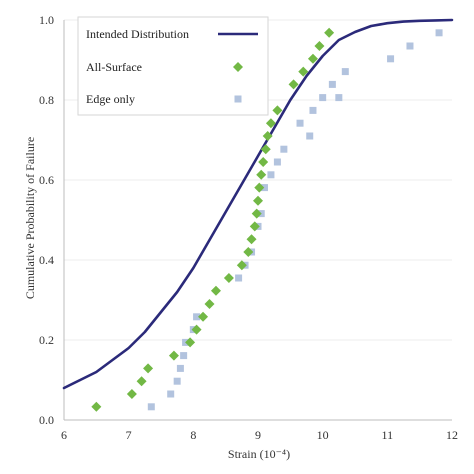 The width and height of the screenshot is (474, 474). What do you see at coordinates (46, 20) in the screenshot?
I see `y-tick-label: 1.0` at bounding box center [46, 20].